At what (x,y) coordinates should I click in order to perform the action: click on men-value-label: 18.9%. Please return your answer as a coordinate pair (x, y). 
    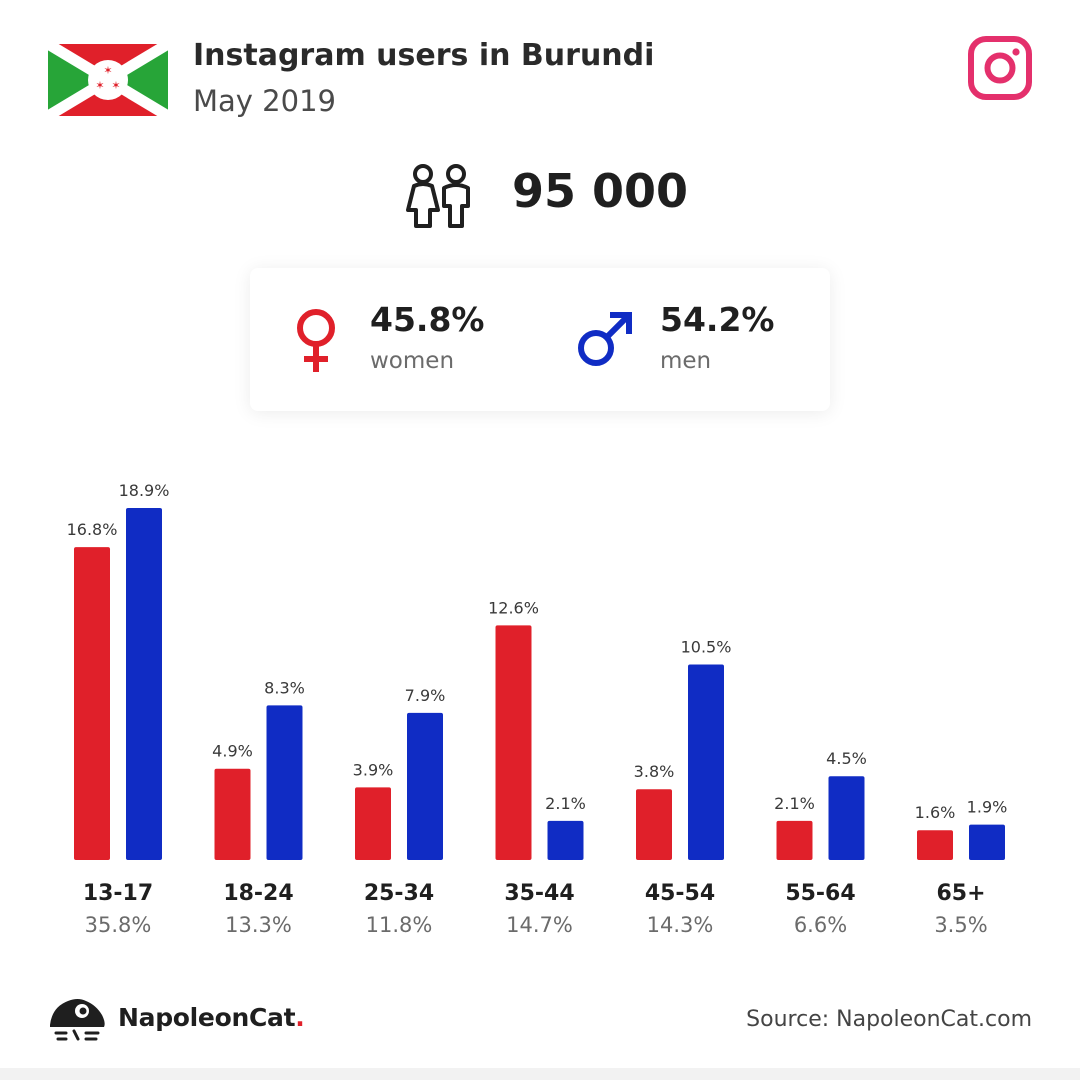
    Looking at the image, I should click on (144, 490).